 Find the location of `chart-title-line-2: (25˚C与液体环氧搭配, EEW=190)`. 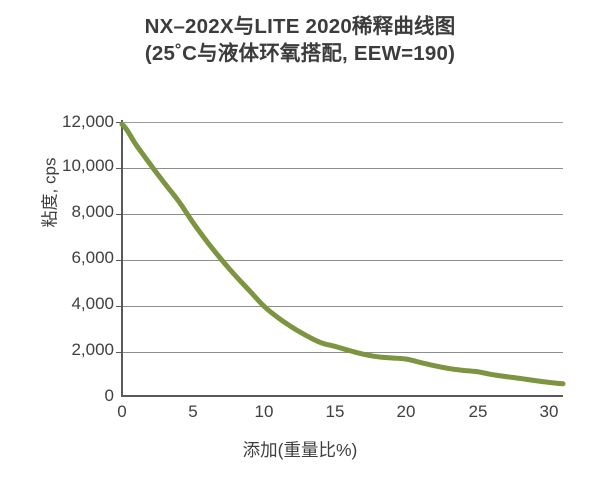

chart-title-line-2: (25˚C与液体环氧搭配, EEW=190) is located at coordinates (300, 53).